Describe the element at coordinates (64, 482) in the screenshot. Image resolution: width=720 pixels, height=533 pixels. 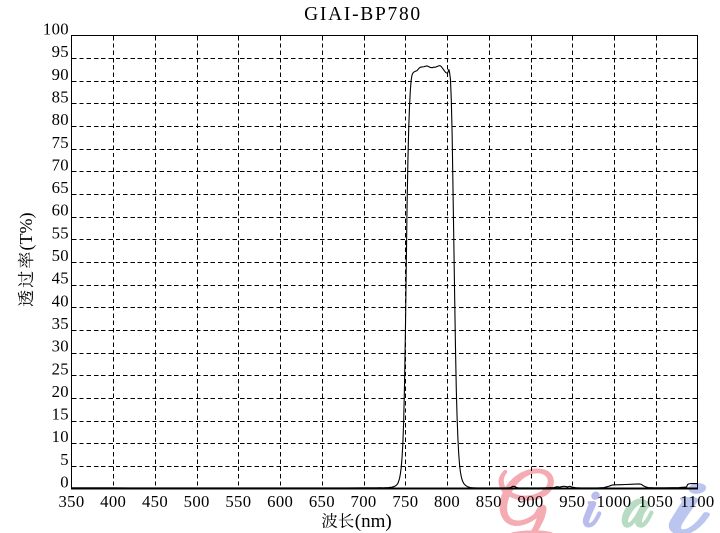
I see `y-tick-label: 0` at that location.